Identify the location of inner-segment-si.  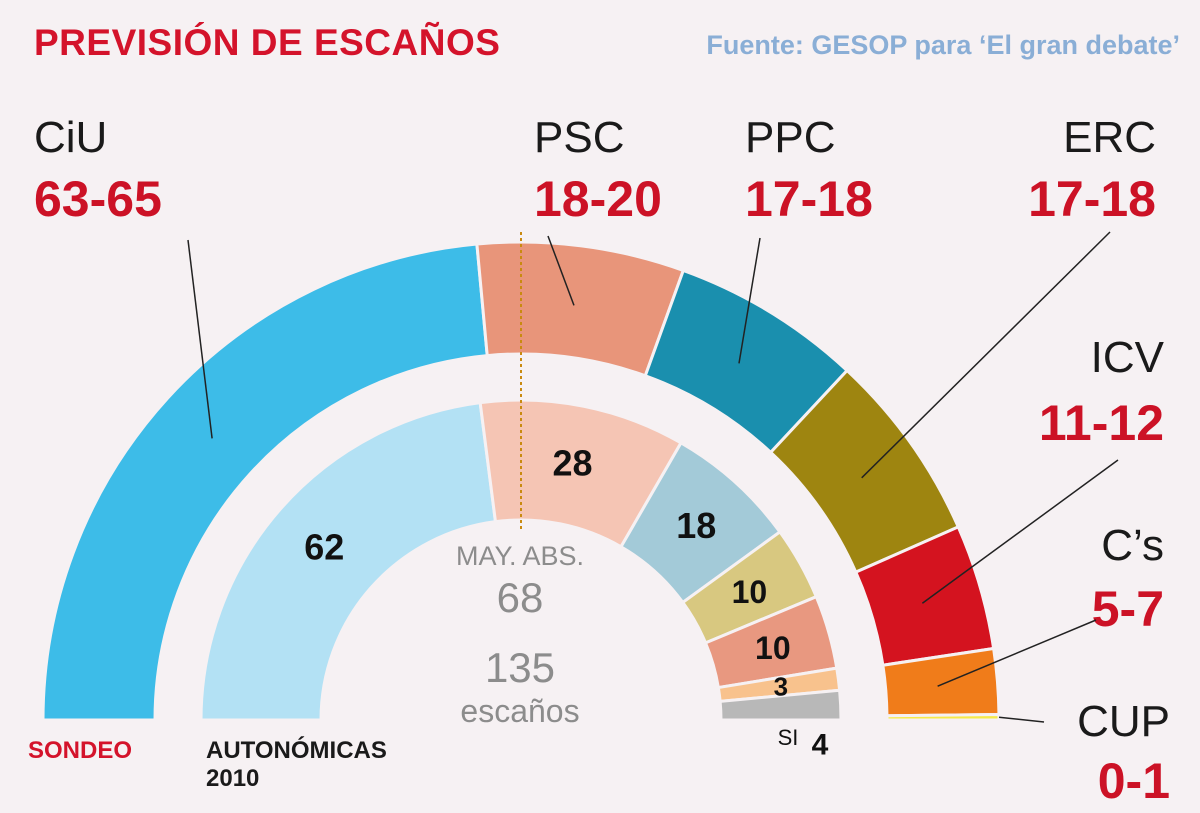
(780, 705).